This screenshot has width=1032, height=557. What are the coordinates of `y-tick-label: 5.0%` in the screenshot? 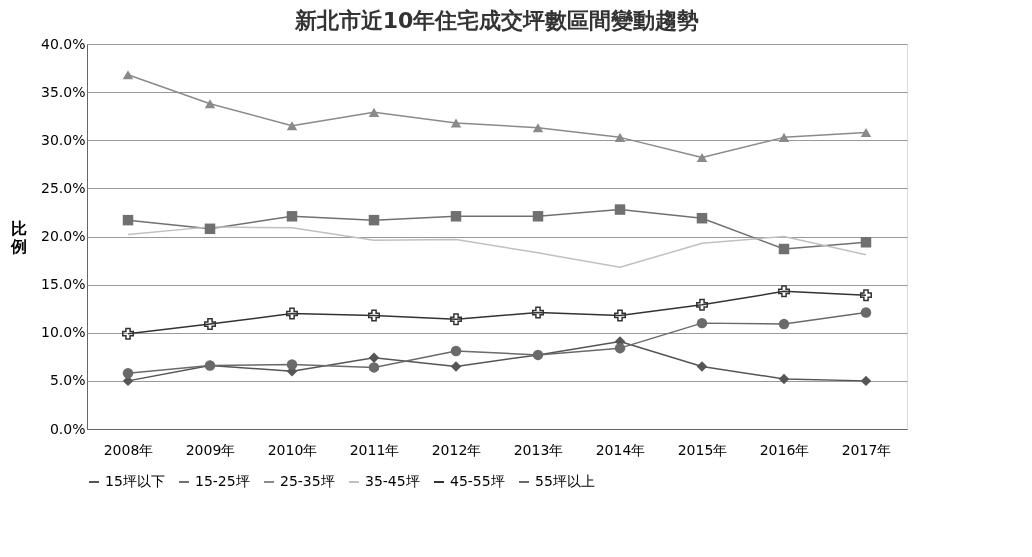 It's located at (67, 380).